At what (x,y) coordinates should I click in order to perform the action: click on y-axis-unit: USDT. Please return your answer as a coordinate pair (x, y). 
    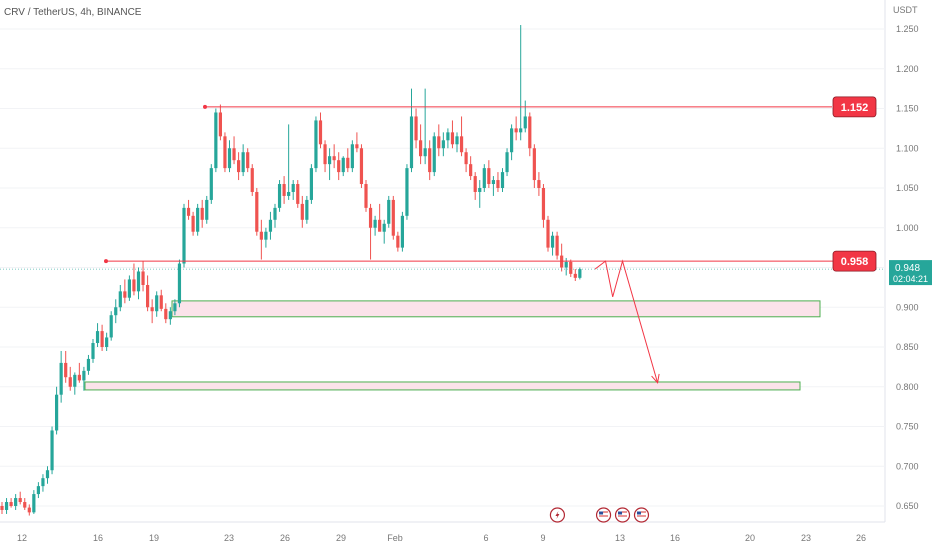
    Looking at the image, I should click on (905, 10).